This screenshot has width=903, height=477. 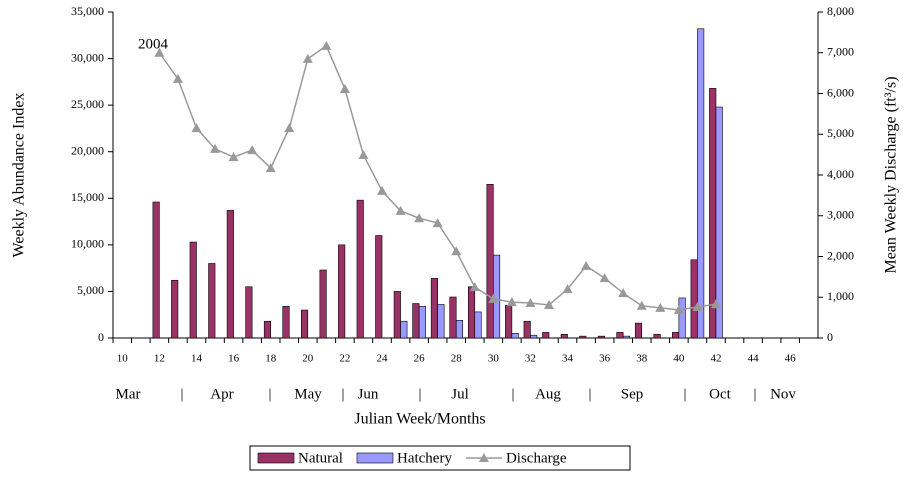 What do you see at coordinates (840, 215) in the screenshot?
I see `y2-tick-label: 3,000` at bounding box center [840, 215].